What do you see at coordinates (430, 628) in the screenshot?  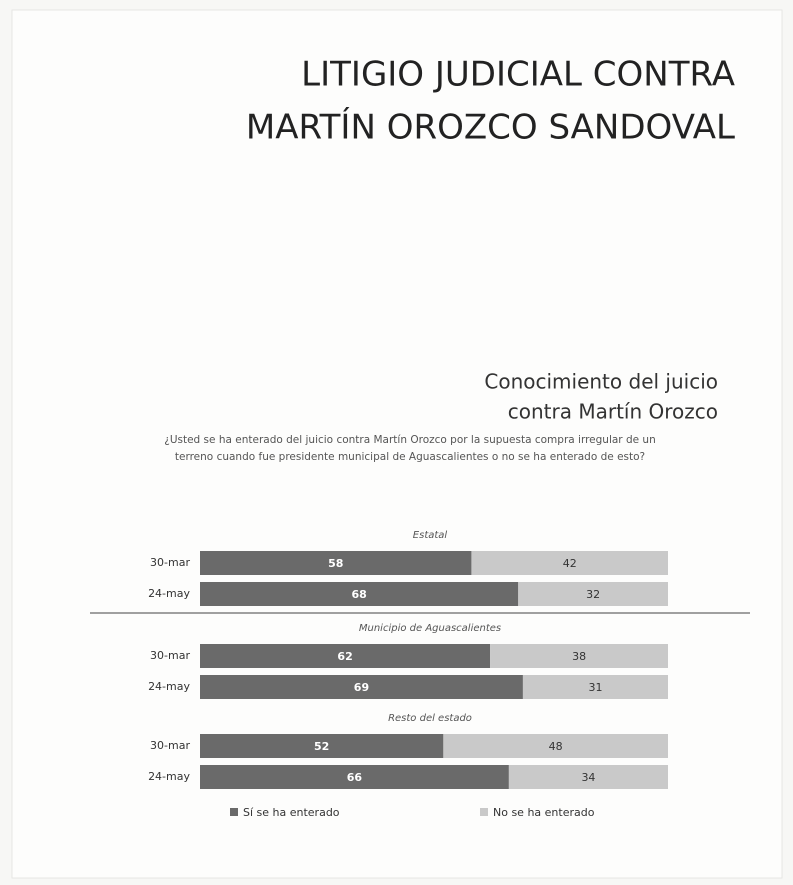 I see `group-label: Municipio de Aguascalientes` at bounding box center [430, 628].